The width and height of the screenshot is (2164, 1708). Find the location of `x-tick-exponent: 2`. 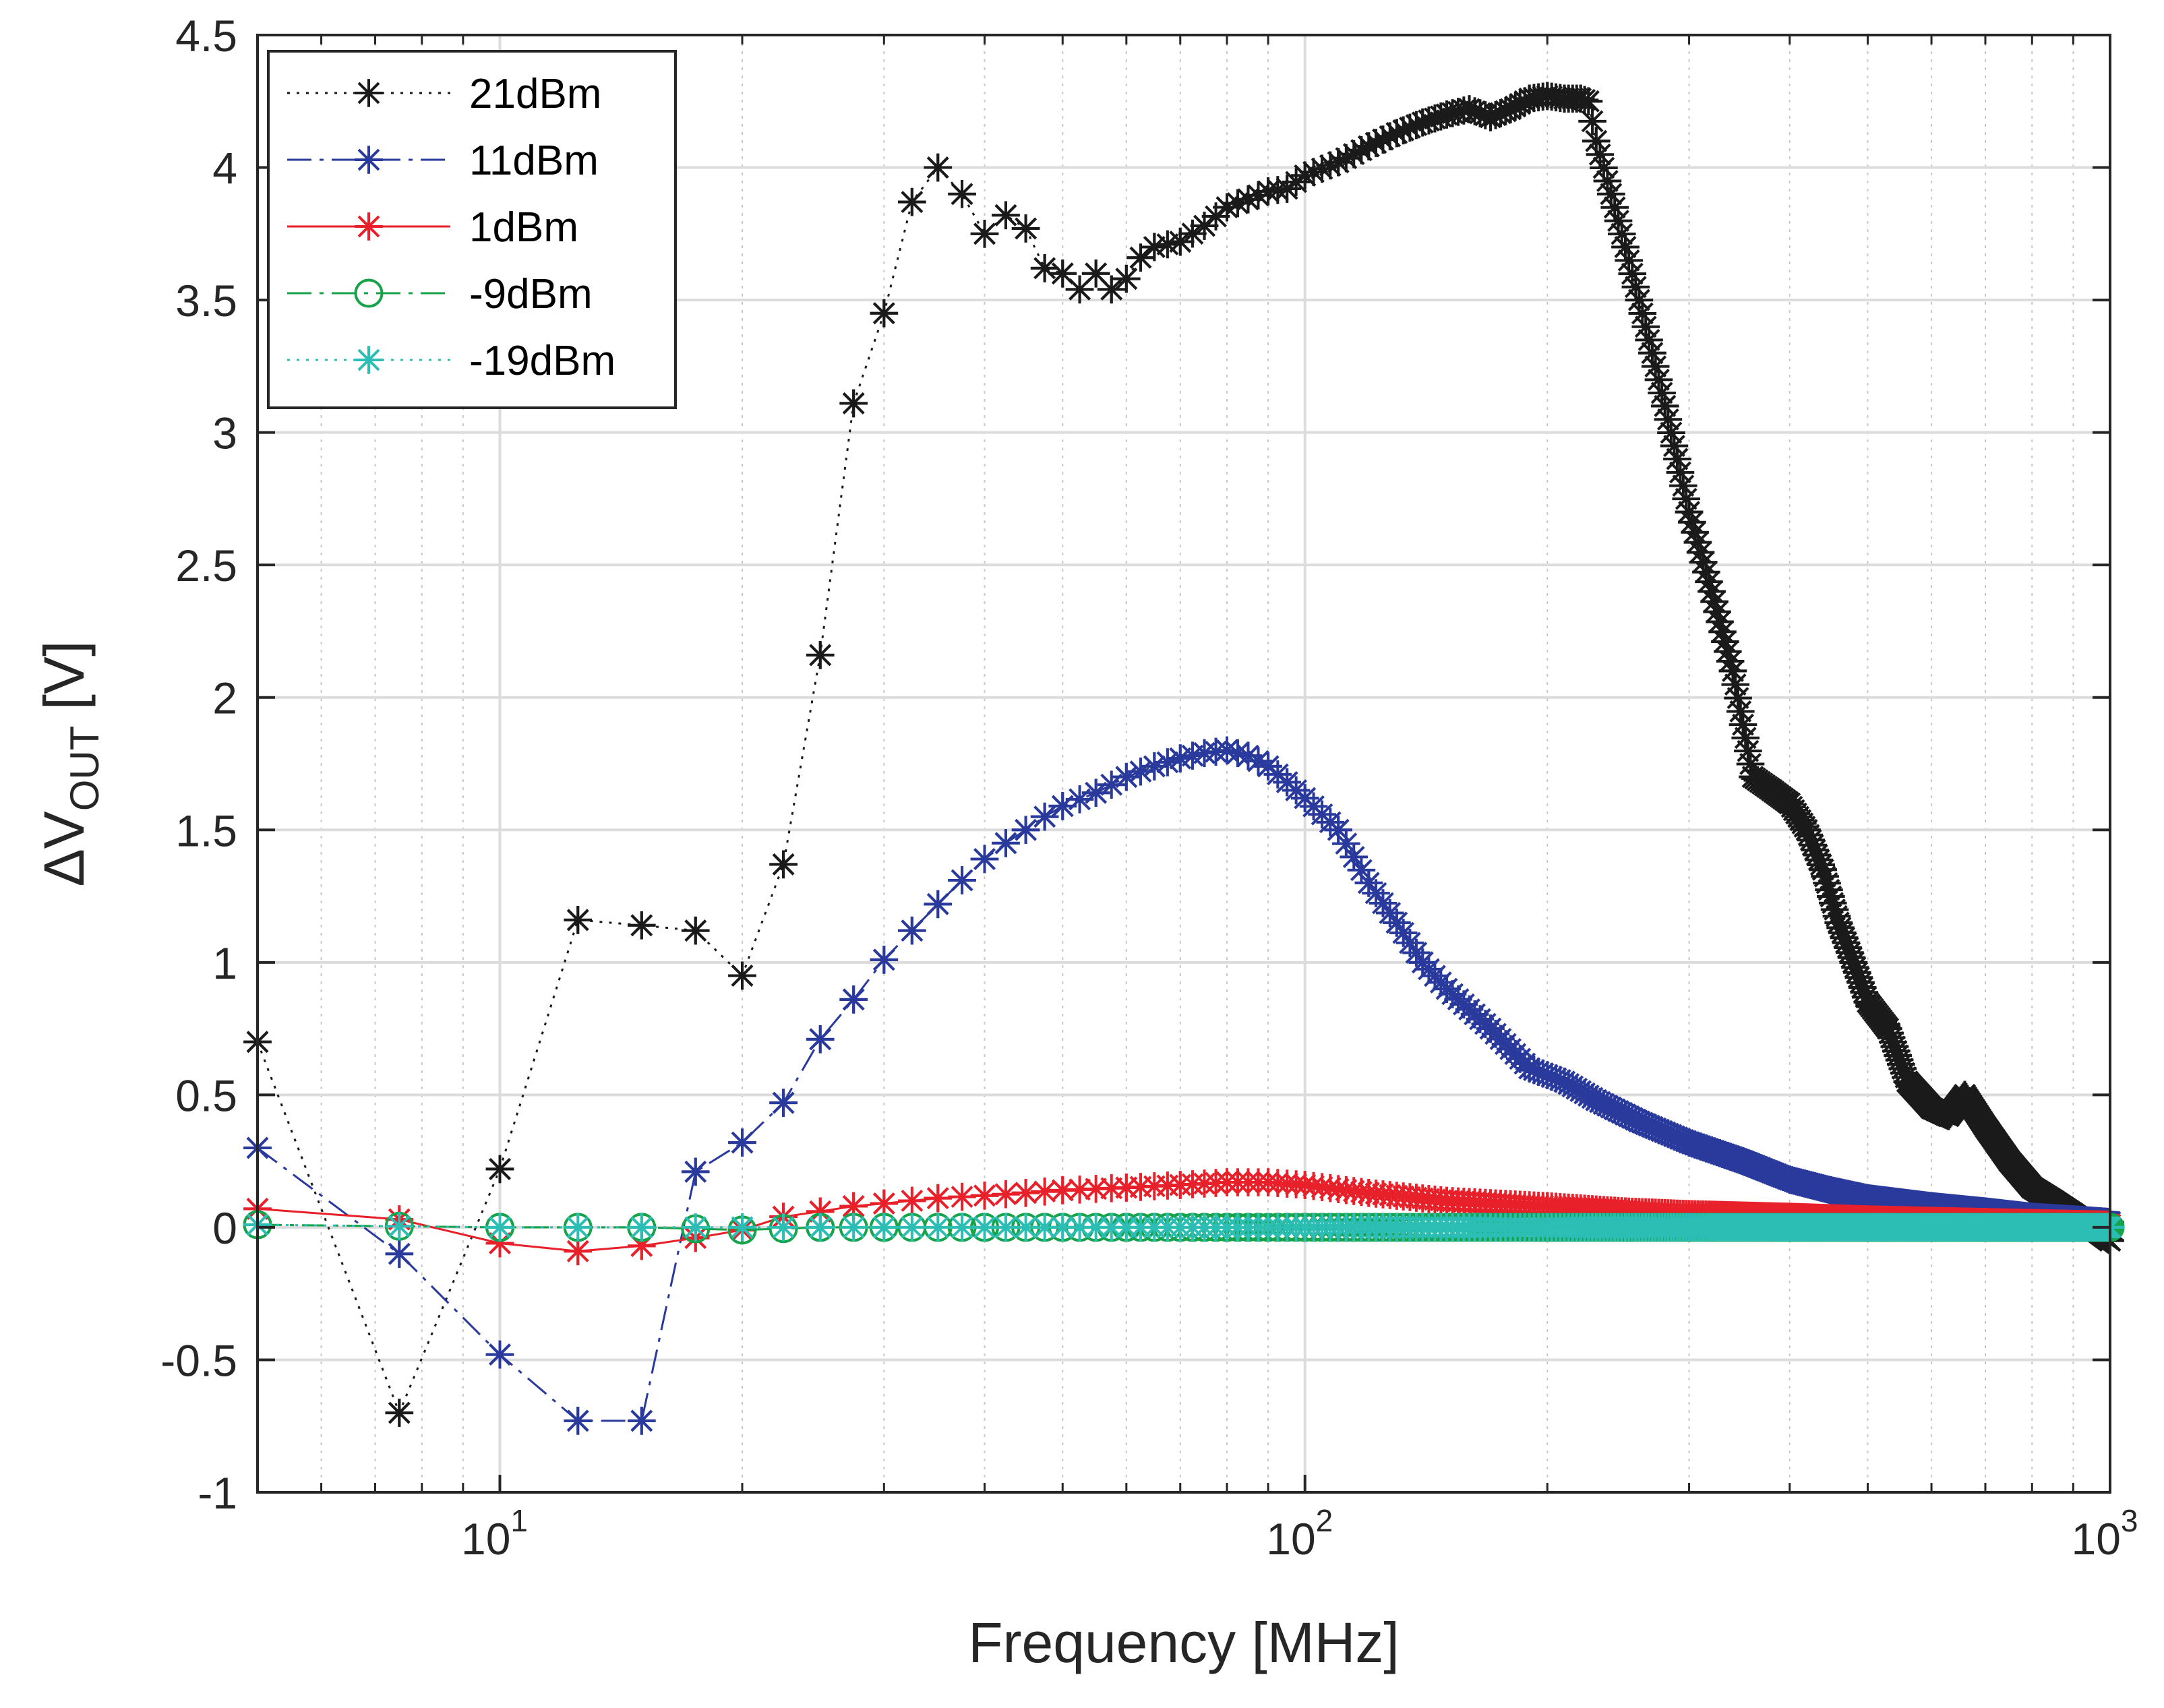

x-tick-exponent: 2 is located at coordinates (1324, 1521).